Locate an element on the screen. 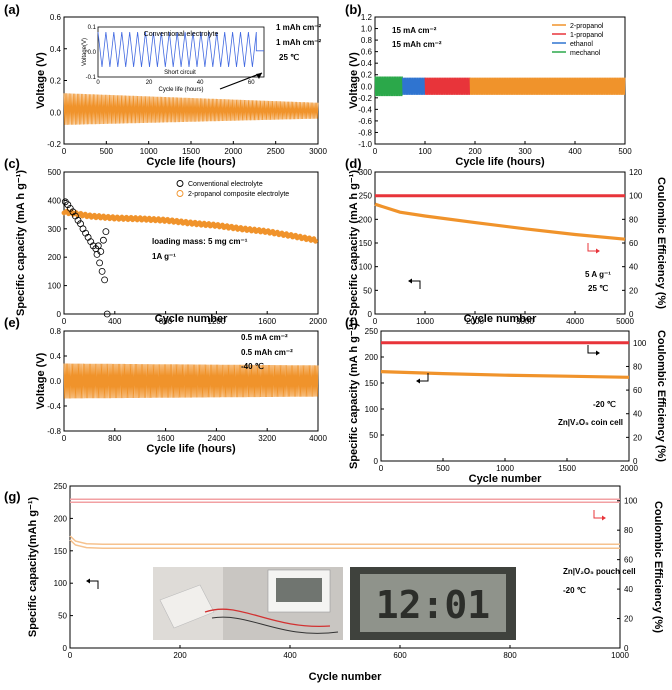  y-tick-label: 300 is located at coordinates (55, 229).